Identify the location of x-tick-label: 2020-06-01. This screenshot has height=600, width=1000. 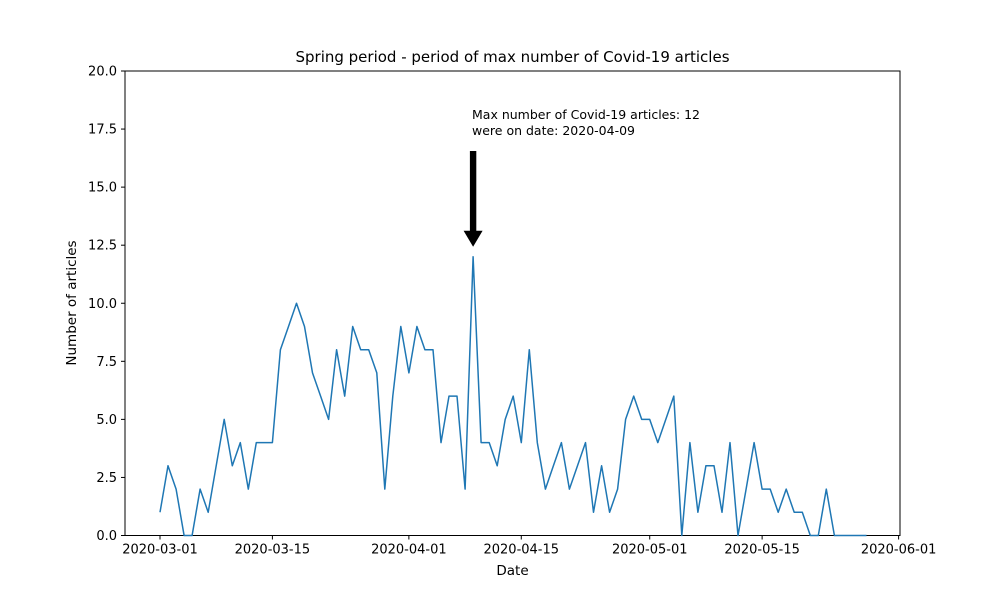
(899, 550).